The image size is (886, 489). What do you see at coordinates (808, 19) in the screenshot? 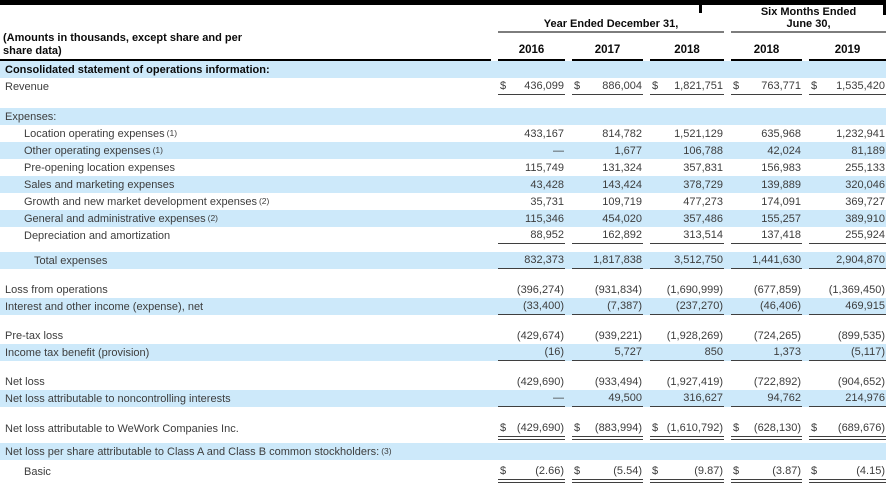
I see `column-group-six-months: Six Months Ended June 30,` at bounding box center [808, 19].